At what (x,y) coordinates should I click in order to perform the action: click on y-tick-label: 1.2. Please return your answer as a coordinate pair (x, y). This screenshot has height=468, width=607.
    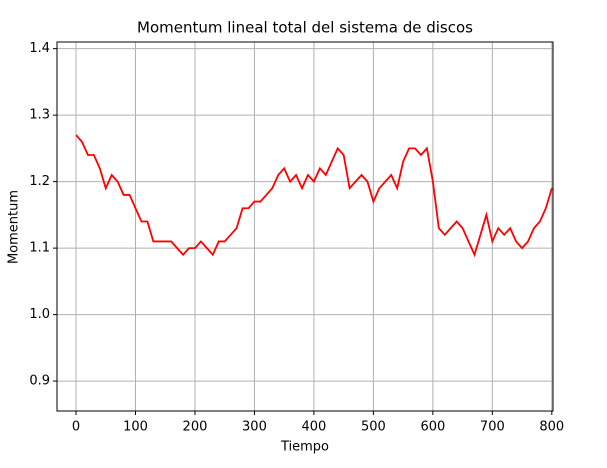
    Looking at the image, I should click on (39, 181).